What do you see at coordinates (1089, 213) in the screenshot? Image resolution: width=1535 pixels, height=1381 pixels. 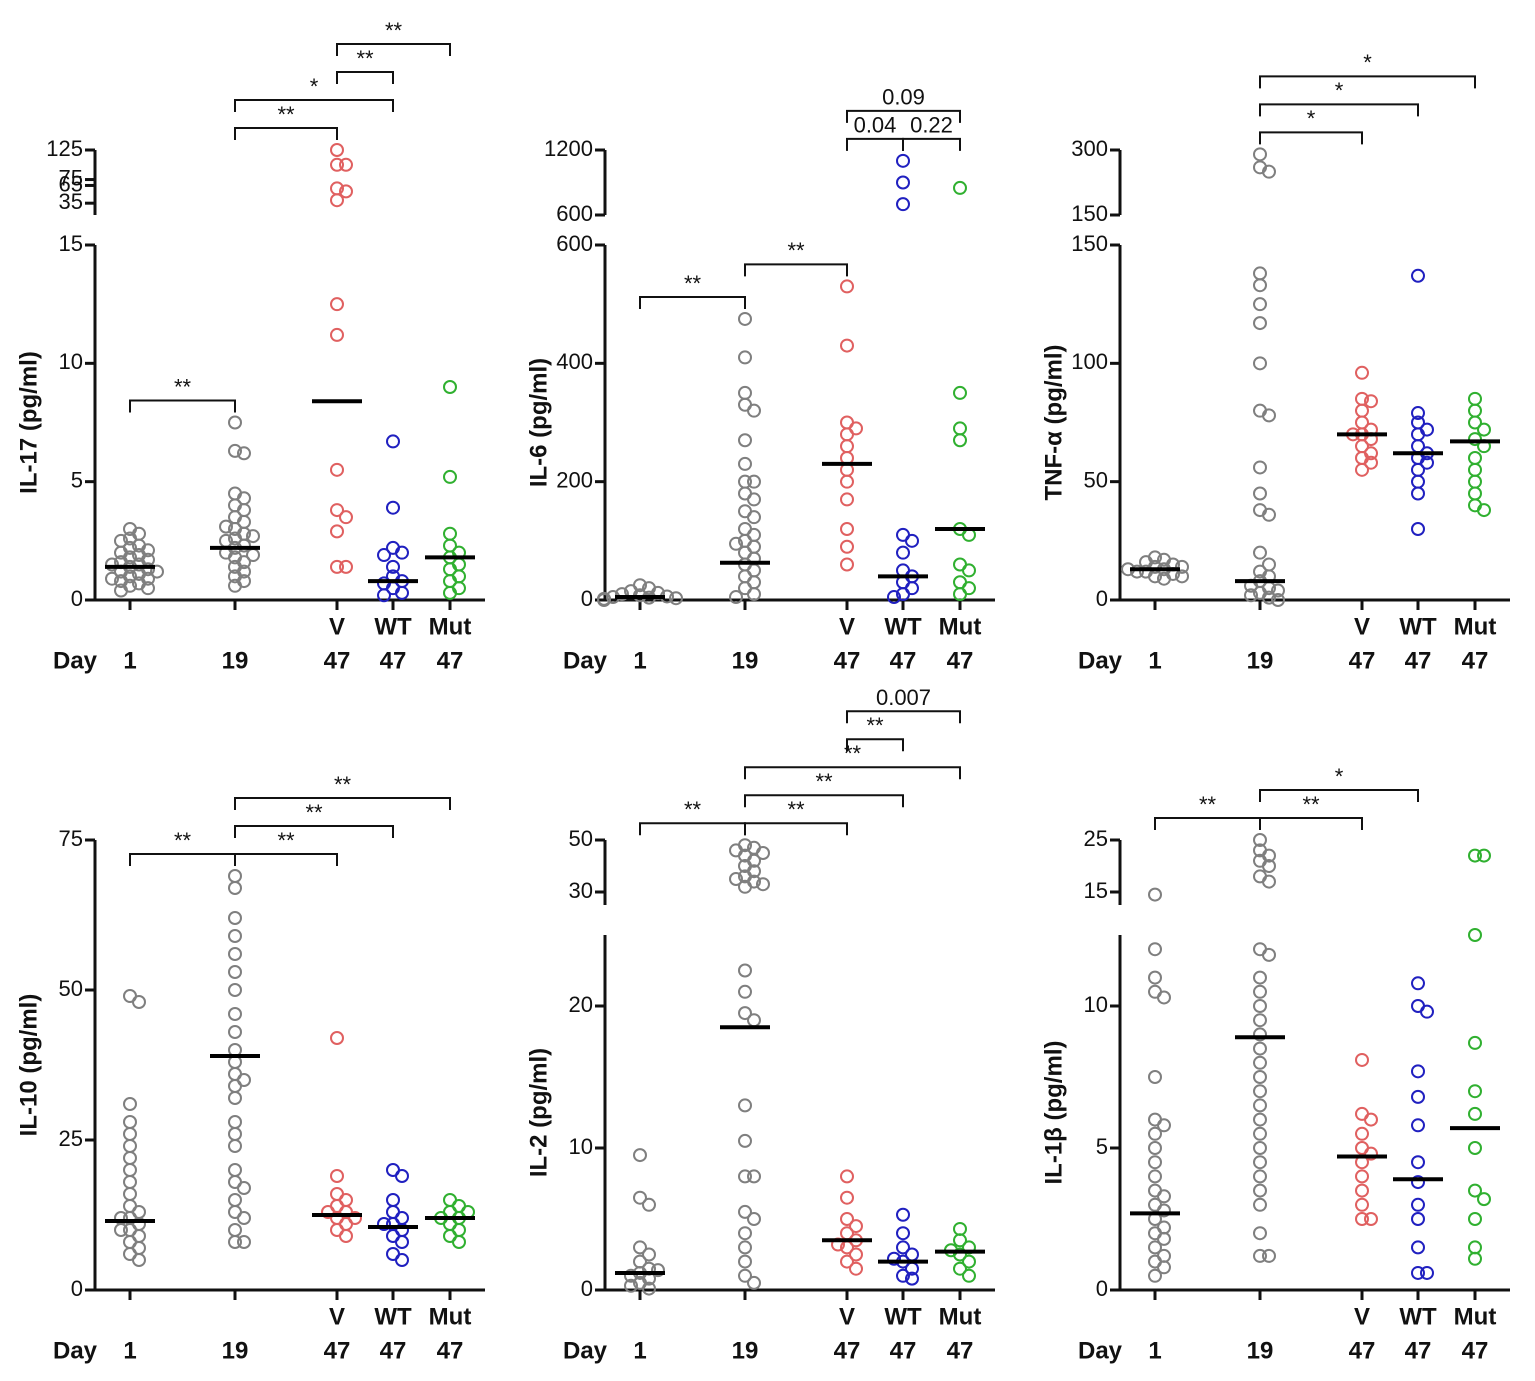 I see `y-tick-label: 150` at bounding box center [1089, 213].